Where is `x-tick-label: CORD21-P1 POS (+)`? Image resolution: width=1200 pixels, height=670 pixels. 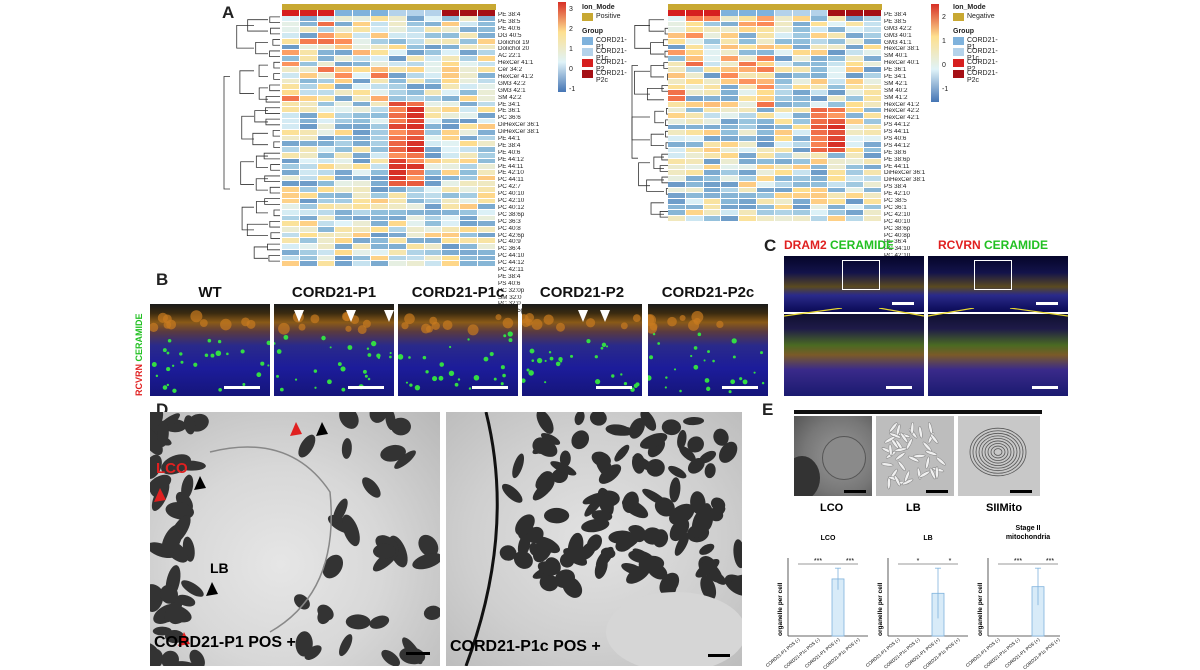 x-tick-label: CORD21-P1 POS (+) is located at coordinates (1022, 653).